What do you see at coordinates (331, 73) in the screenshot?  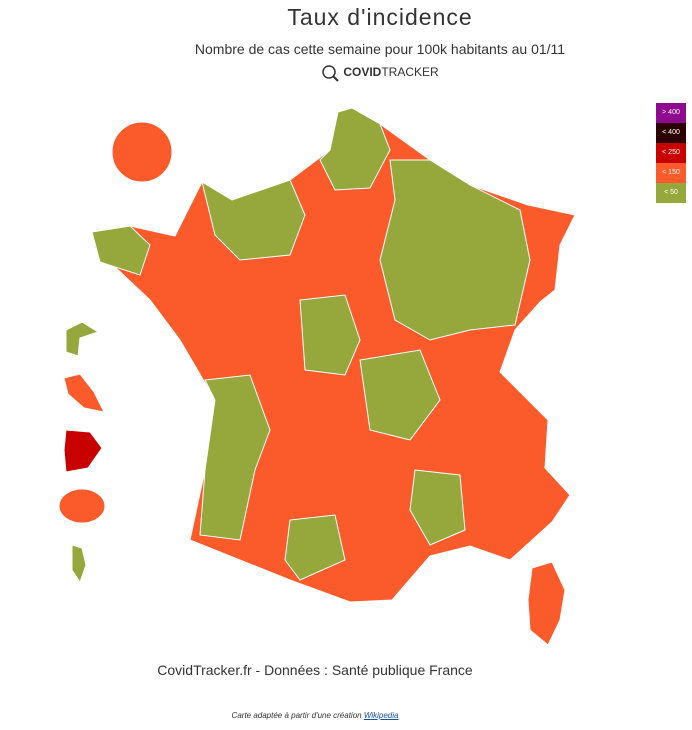 I see `brand-icon` at bounding box center [331, 73].